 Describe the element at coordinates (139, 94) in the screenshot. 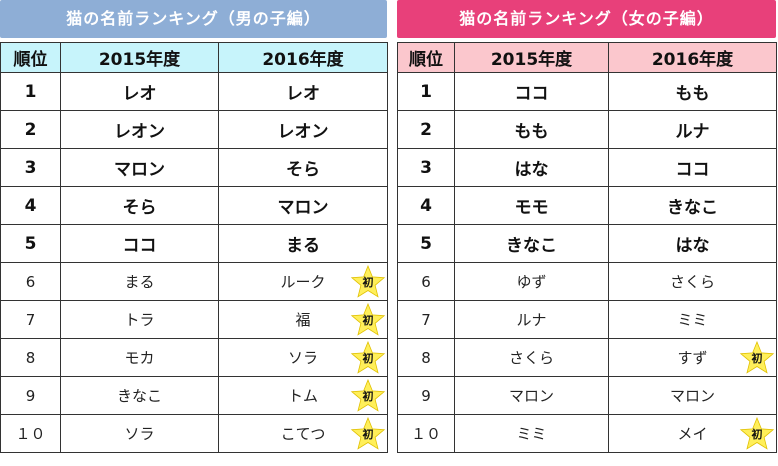

I see `name-2015-text: レオ` at that location.